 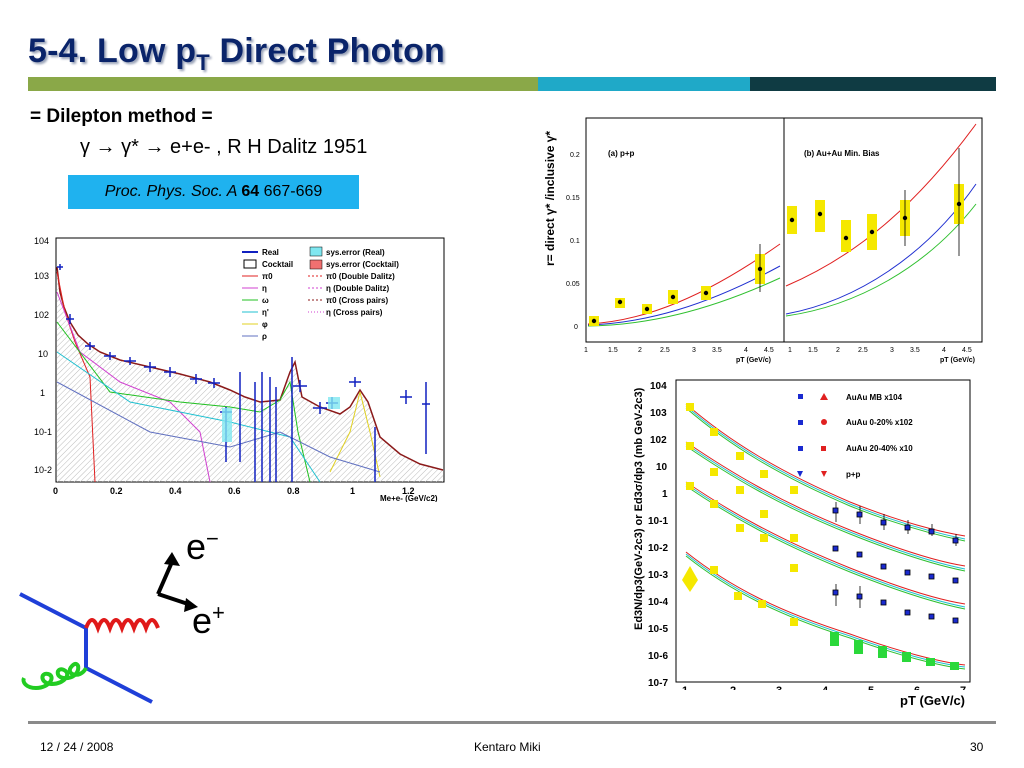 I want to click on reference-box: Proc. Phys. Soc. A 64 667-669, so click(x=213, y=192).